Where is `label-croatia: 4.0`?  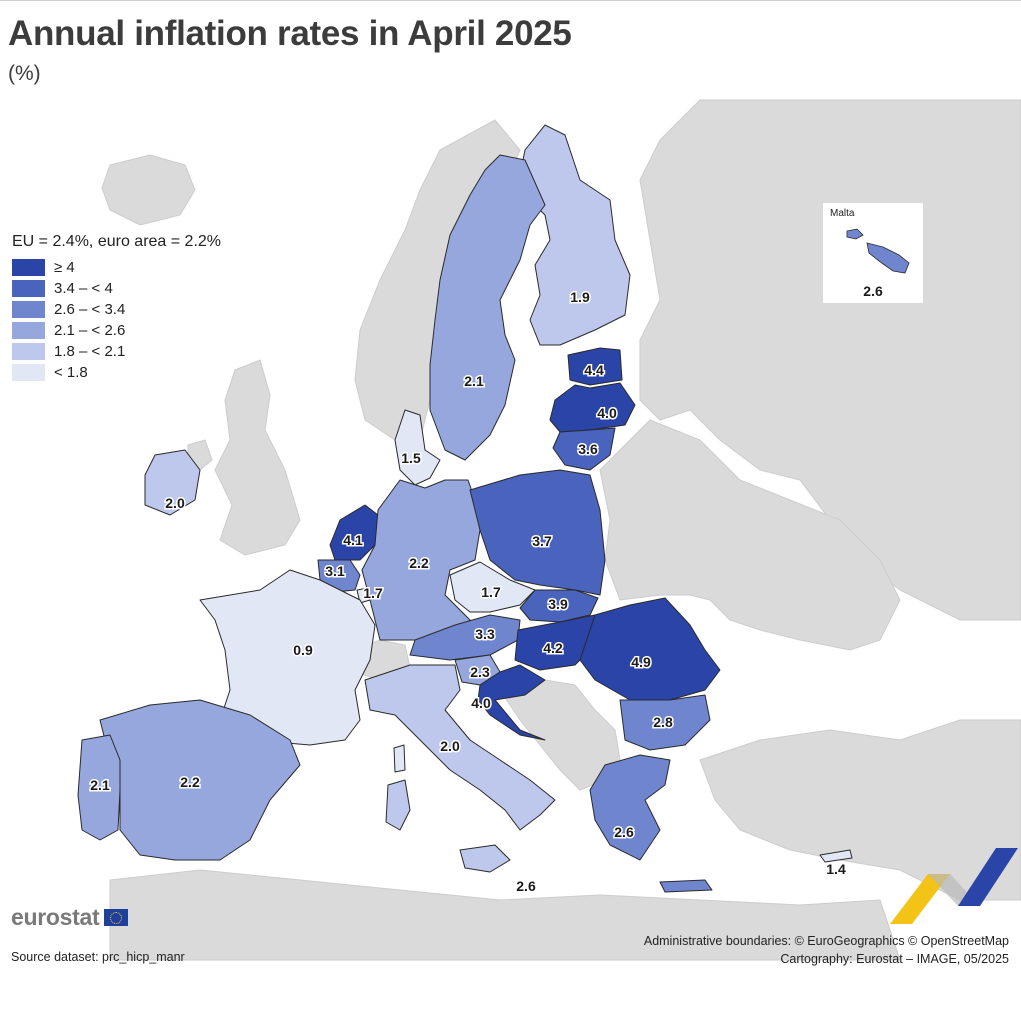
label-croatia: 4.0 is located at coordinates (481, 703).